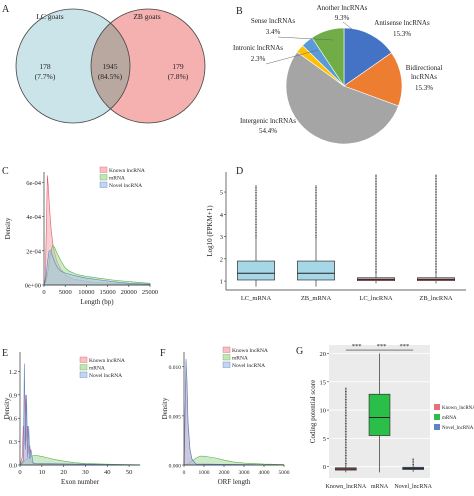 Image resolution: width=474 pixels, height=496 pixels. What do you see at coordinates (34, 183) in the screenshot?
I see `y-tick-label: 6e-04` at bounding box center [34, 183].